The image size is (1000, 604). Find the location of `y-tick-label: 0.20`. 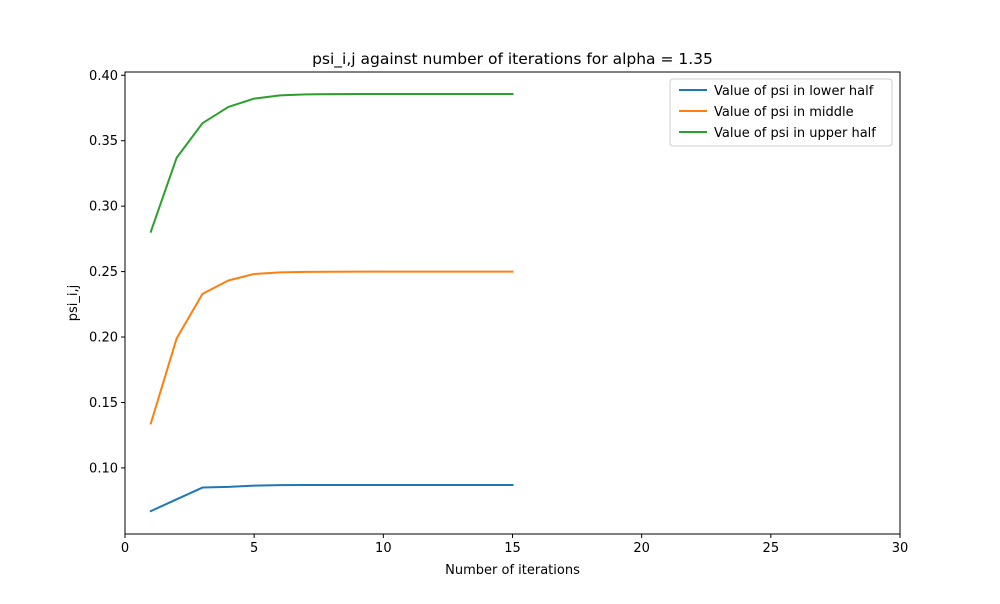

y-tick-label: 0.20 is located at coordinates (103, 338).